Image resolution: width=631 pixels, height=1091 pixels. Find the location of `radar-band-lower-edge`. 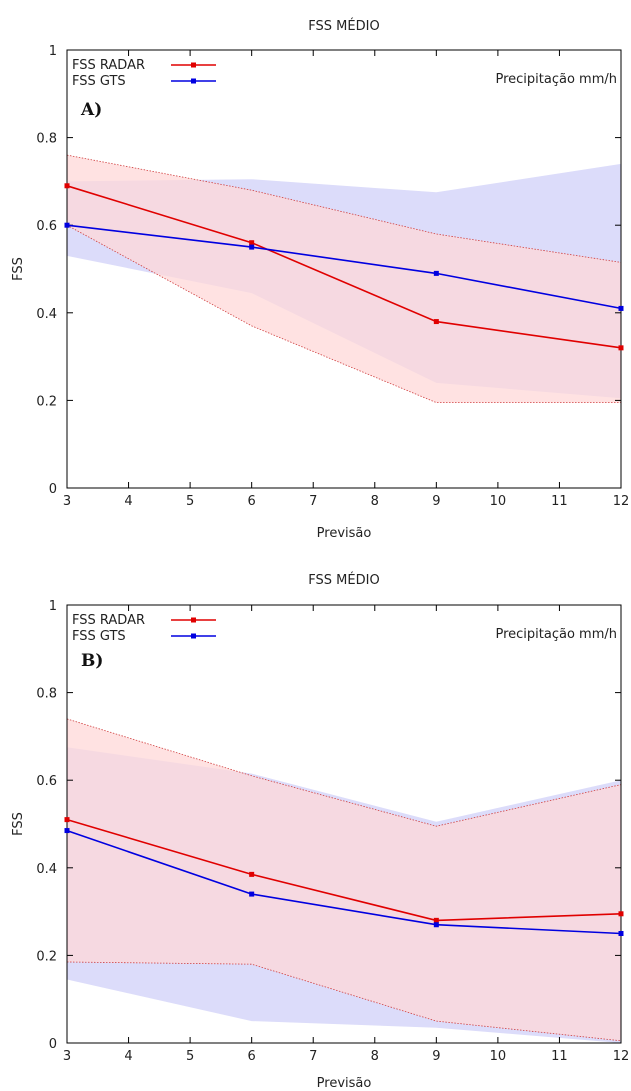

radar-band-lower-edge is located at coordinates (343, 314).